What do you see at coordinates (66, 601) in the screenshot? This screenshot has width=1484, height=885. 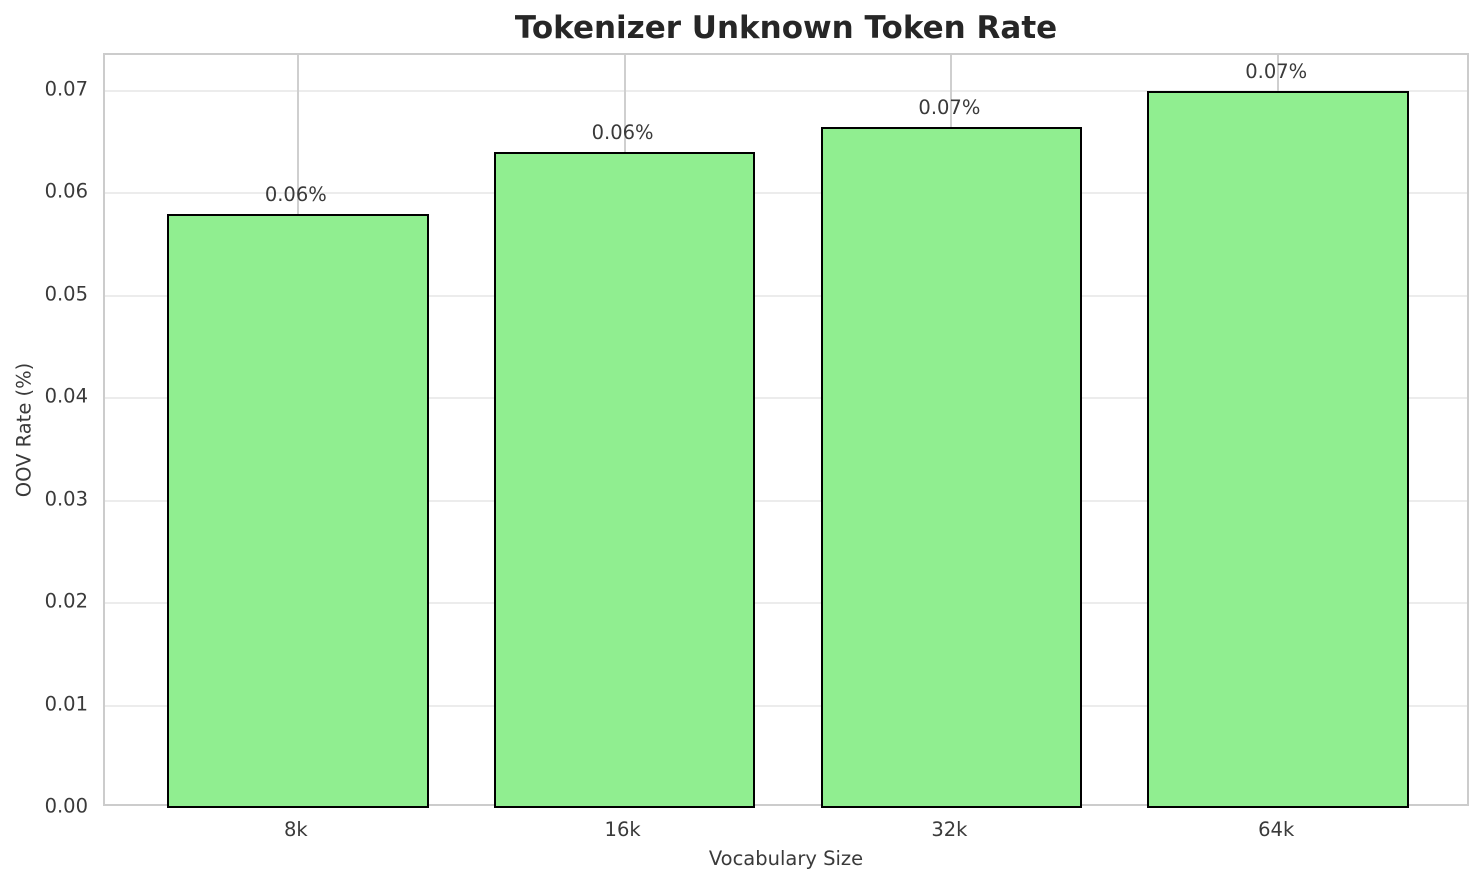 I see `y-tick-label: 0.02` at bounding box center [66, 601].